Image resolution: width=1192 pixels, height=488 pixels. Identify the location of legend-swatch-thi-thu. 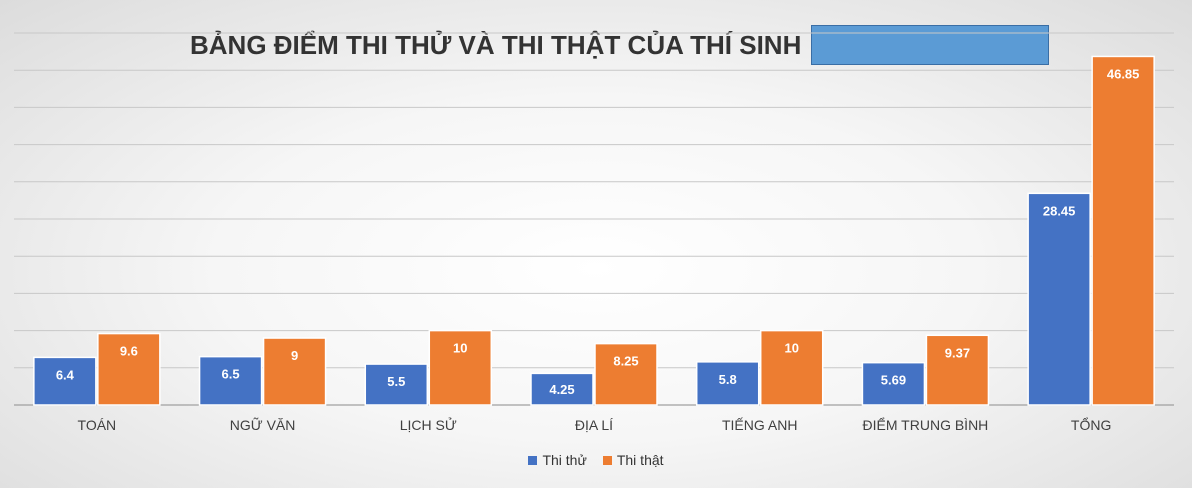
(533, 460).